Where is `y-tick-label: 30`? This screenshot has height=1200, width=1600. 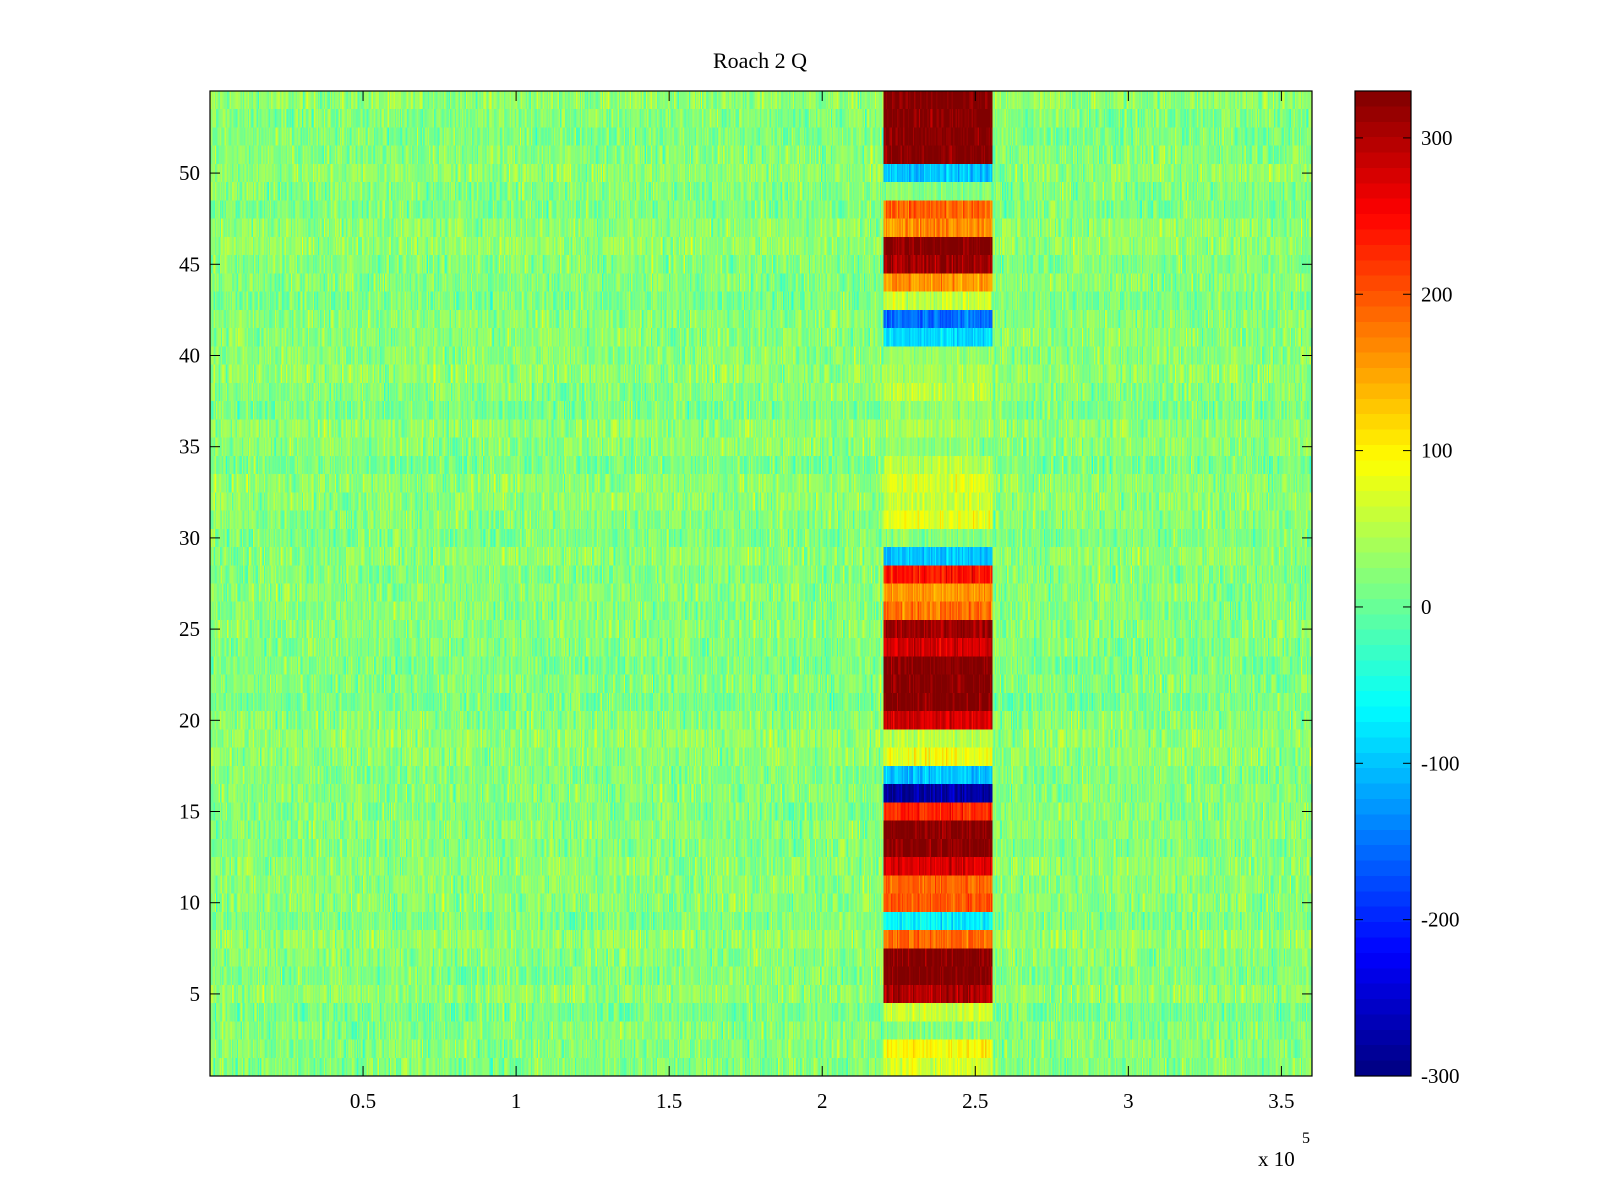
y-tick-label: 30 is located at coordinates (189, 538).